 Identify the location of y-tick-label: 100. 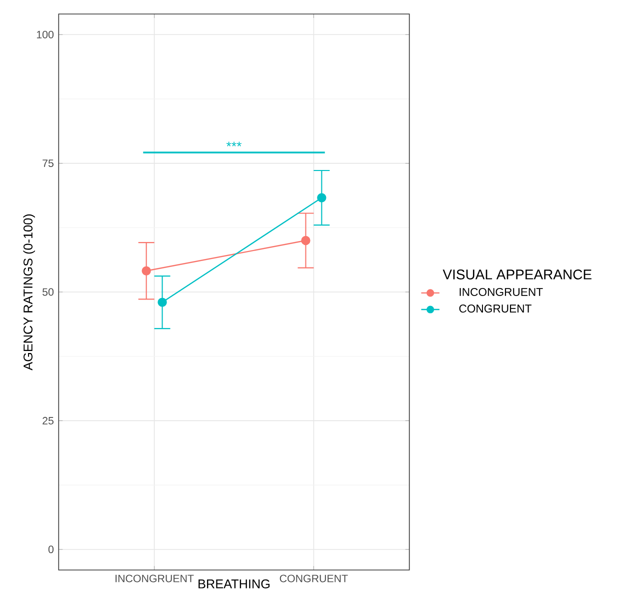
(45, 34).